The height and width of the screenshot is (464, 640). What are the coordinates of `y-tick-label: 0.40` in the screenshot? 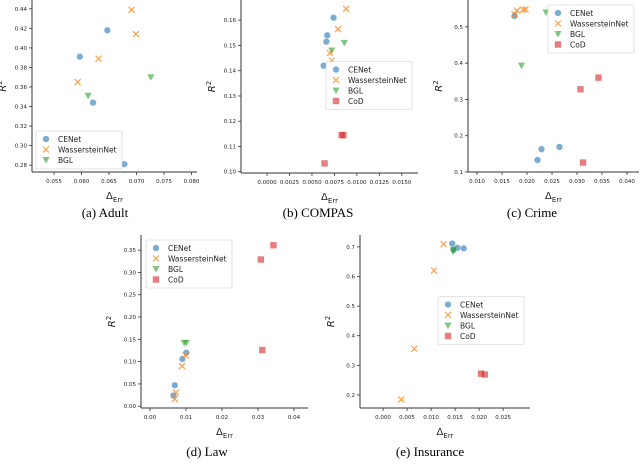 It's located at (21, 49).